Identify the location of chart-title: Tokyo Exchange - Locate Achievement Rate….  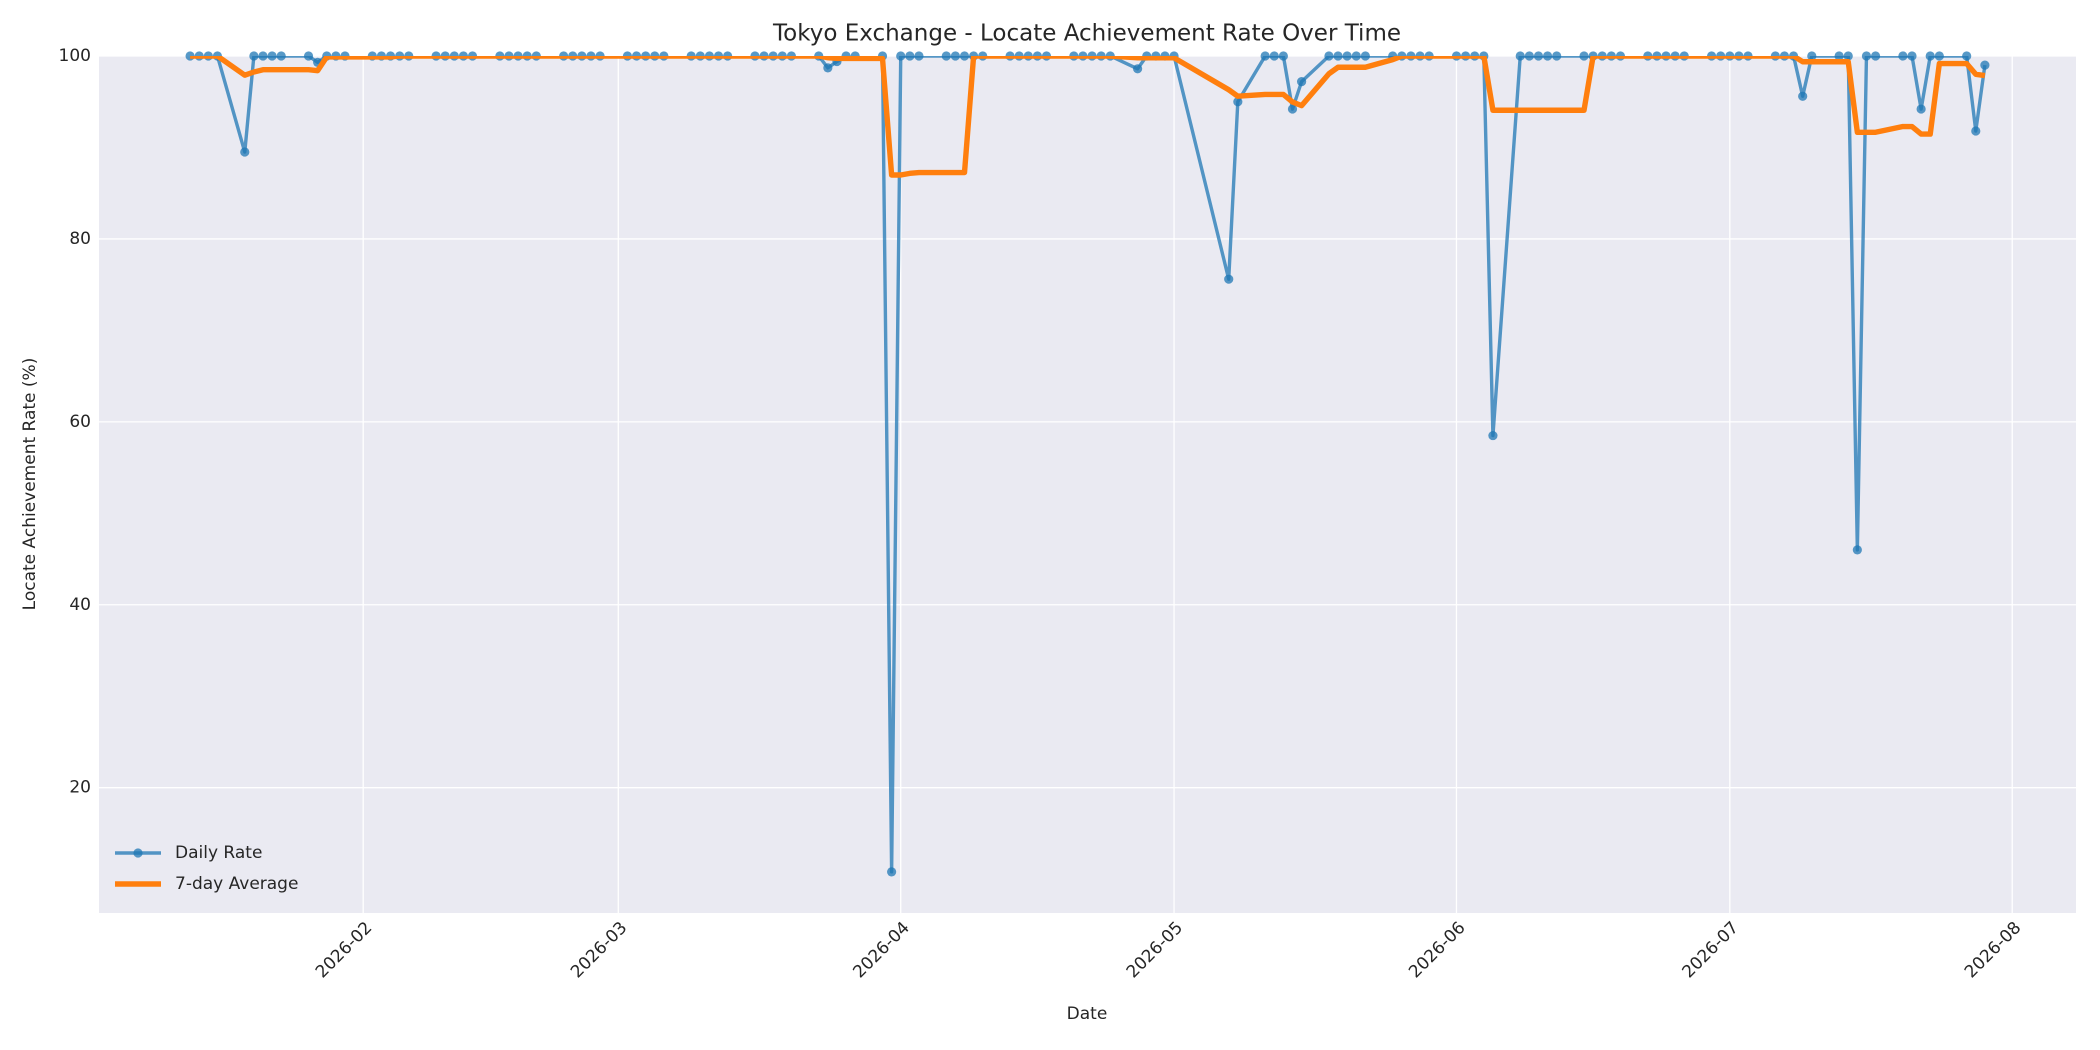
(1086, 34).